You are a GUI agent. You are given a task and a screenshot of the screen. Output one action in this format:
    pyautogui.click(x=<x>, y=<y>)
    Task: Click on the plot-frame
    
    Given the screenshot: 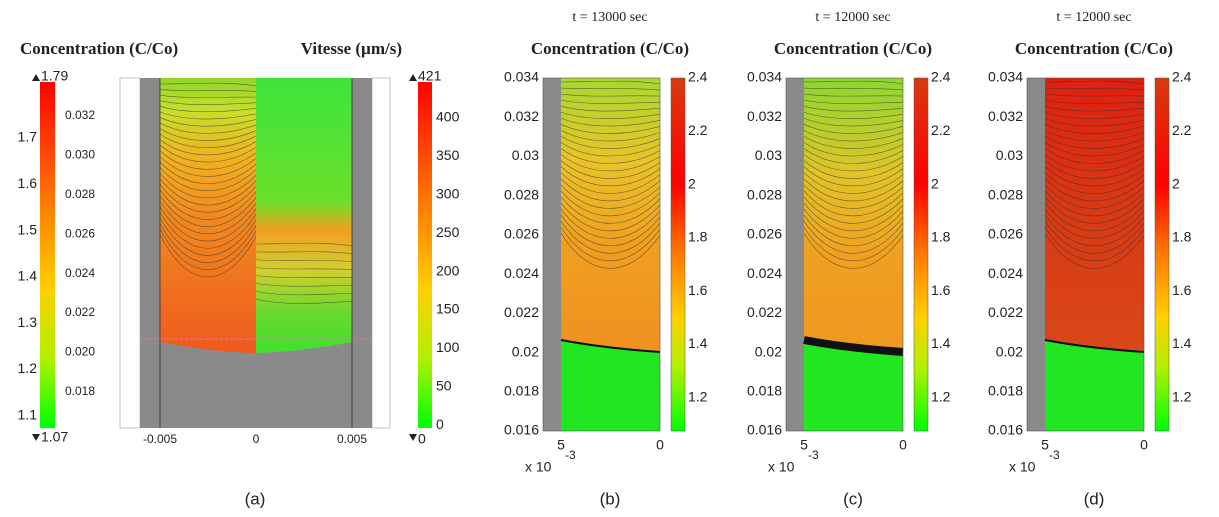 What is the action you would take?
    pyautogui.click(x=1085, y=254)
    